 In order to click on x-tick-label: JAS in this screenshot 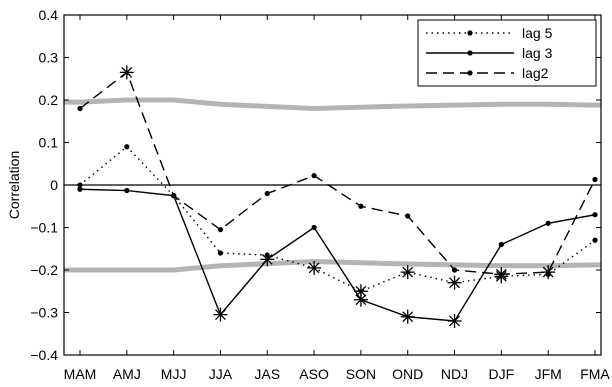, I will do `click(267, 374)`.